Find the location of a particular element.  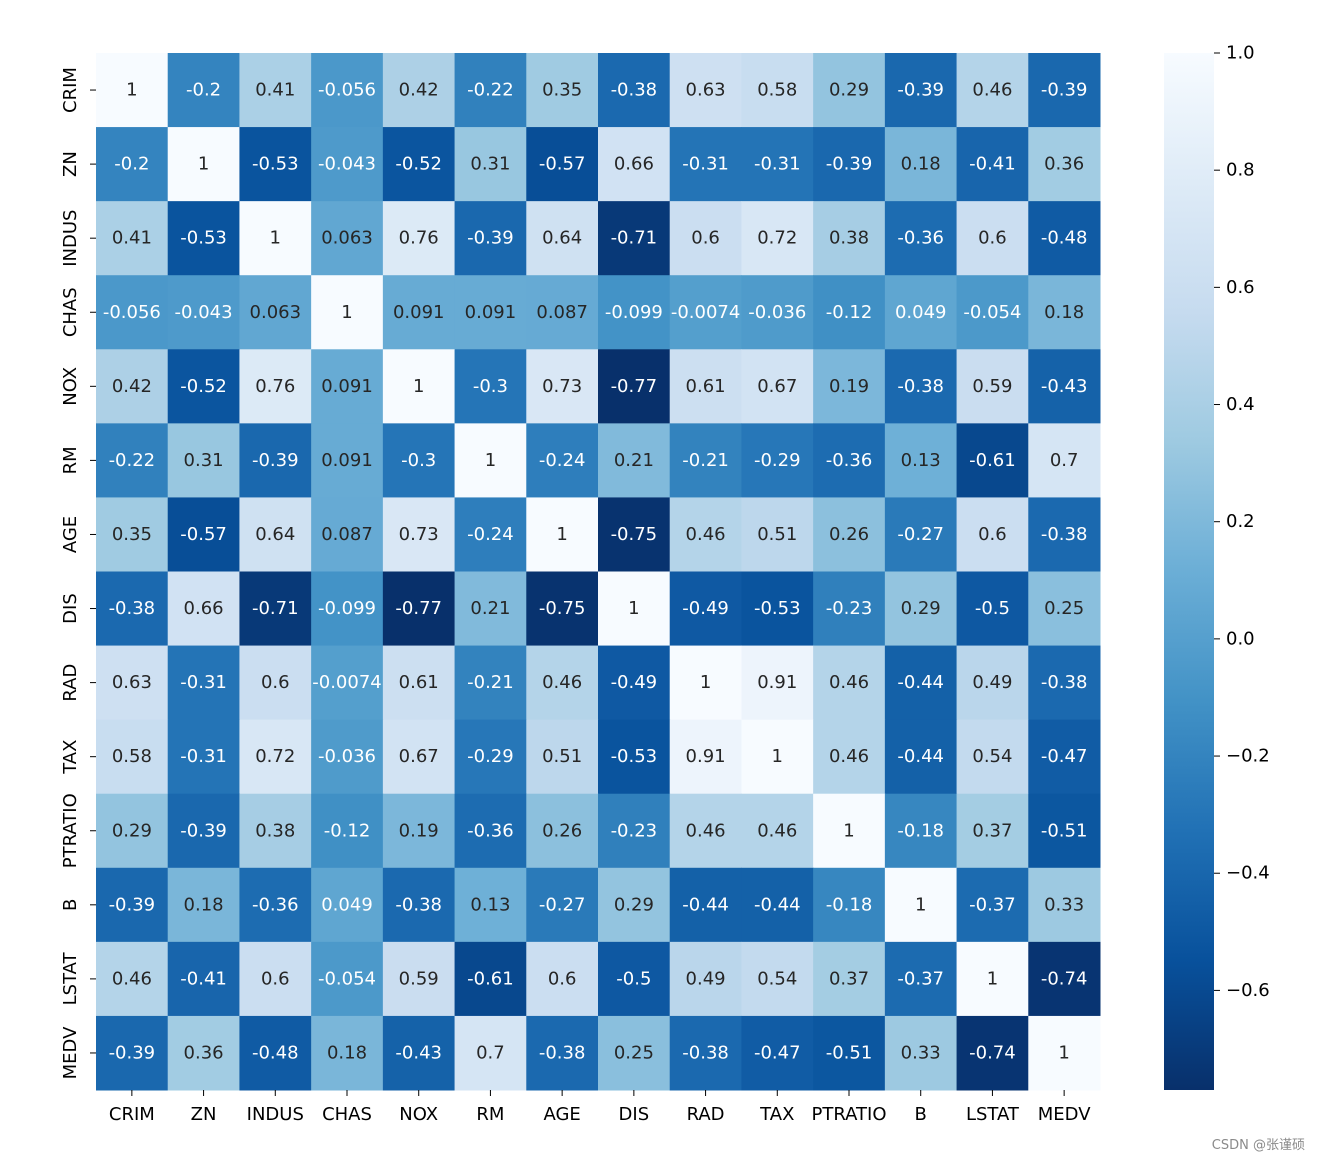

heatmap-cell-crim-indus is located at coordinates (275, 90).